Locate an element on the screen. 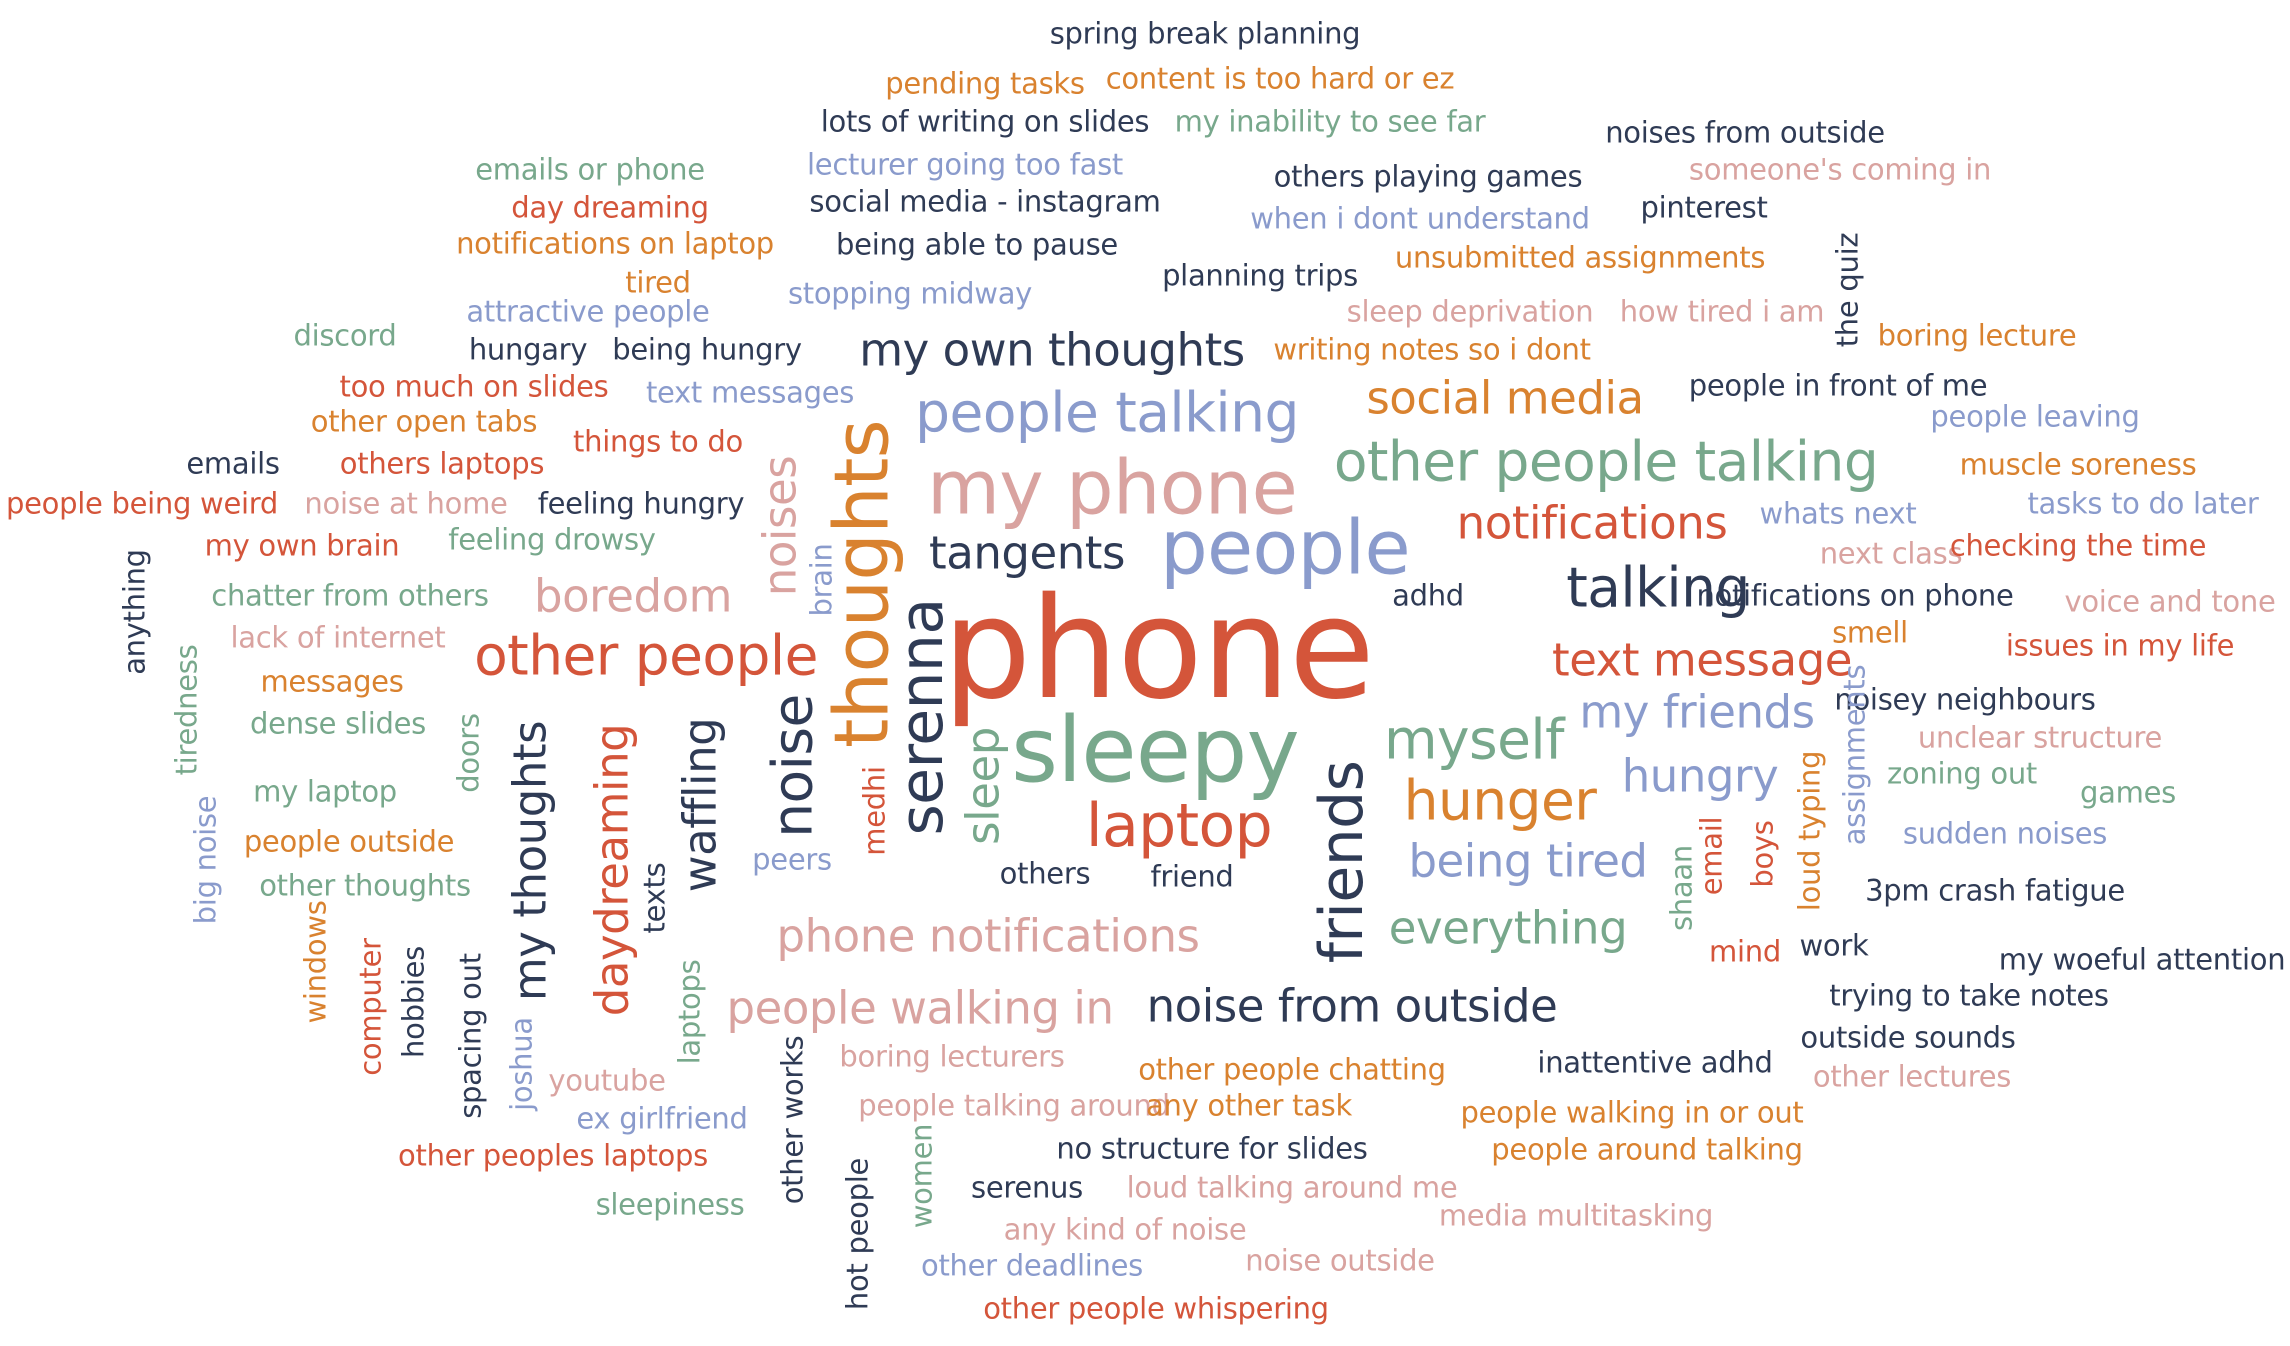  cloud-word: noises is located at coordinates (780, 526).